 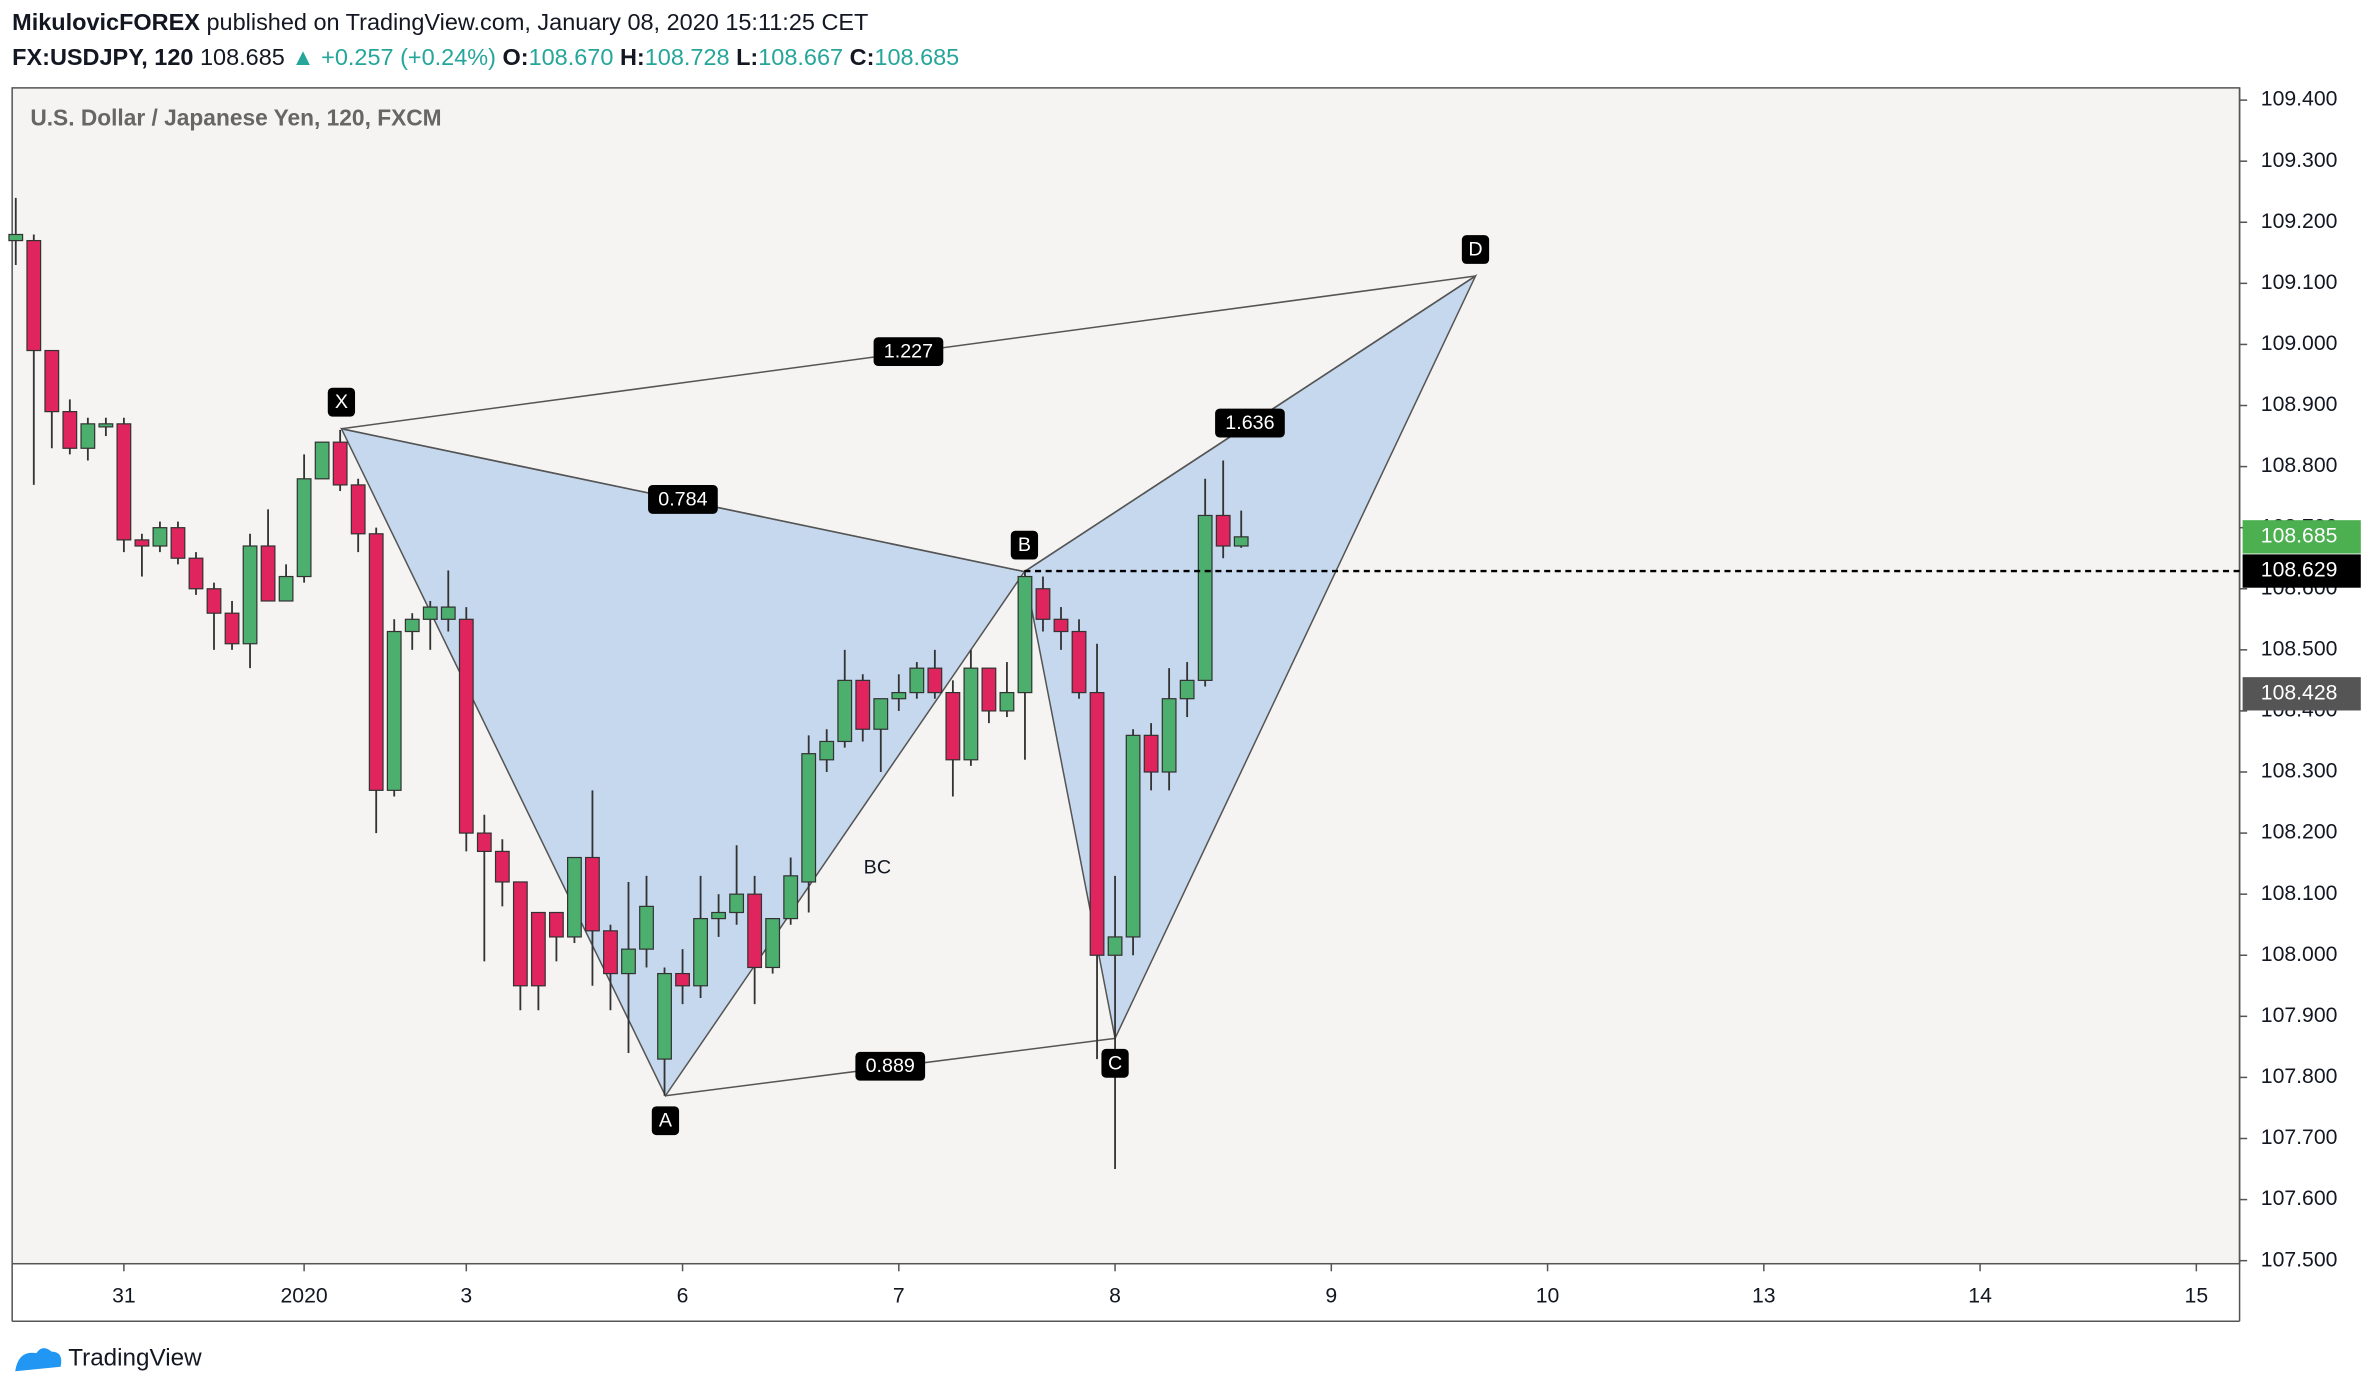 What do you see at coordinates (2299, 893) in the screenshot?
I see `y-tick-label: 108.100` at bounding box center [2299, 893].